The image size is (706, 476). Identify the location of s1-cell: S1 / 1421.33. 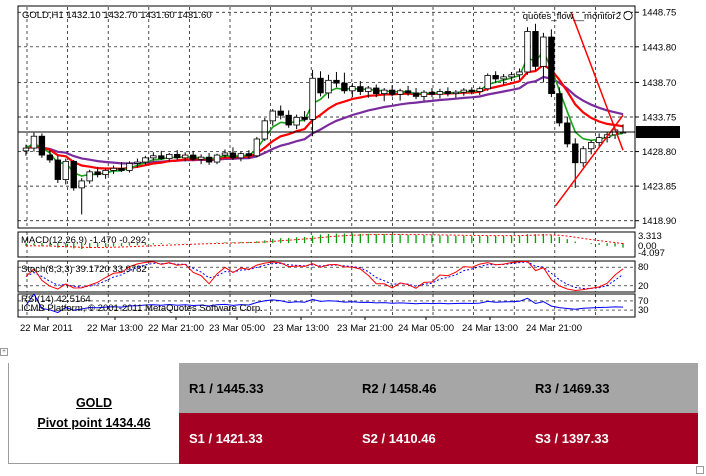
(265, 438).